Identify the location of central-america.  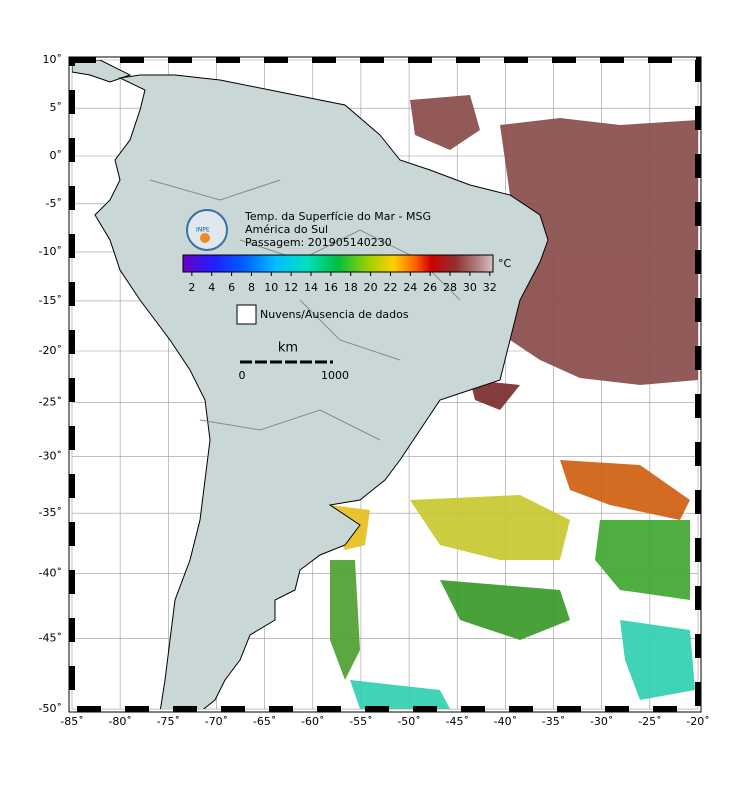
(102, 71).